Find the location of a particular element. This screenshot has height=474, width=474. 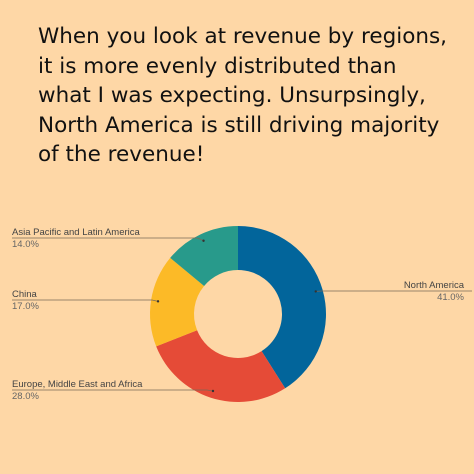

label-europe-middle-east-and-africa: Europe, Middle East and Africa is located at coordinates (77, 384).